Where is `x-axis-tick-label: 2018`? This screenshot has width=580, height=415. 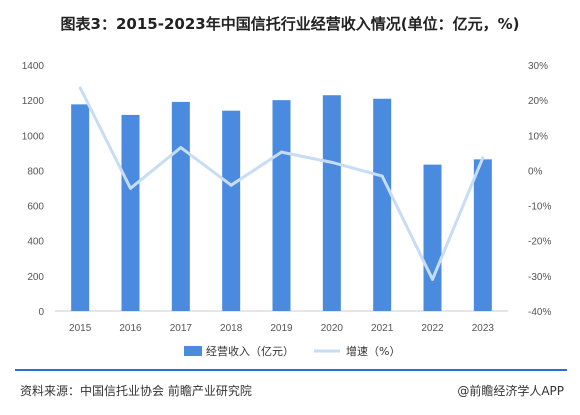
x-axis-tick-label: 2018 is located at coordinates (231, 328).